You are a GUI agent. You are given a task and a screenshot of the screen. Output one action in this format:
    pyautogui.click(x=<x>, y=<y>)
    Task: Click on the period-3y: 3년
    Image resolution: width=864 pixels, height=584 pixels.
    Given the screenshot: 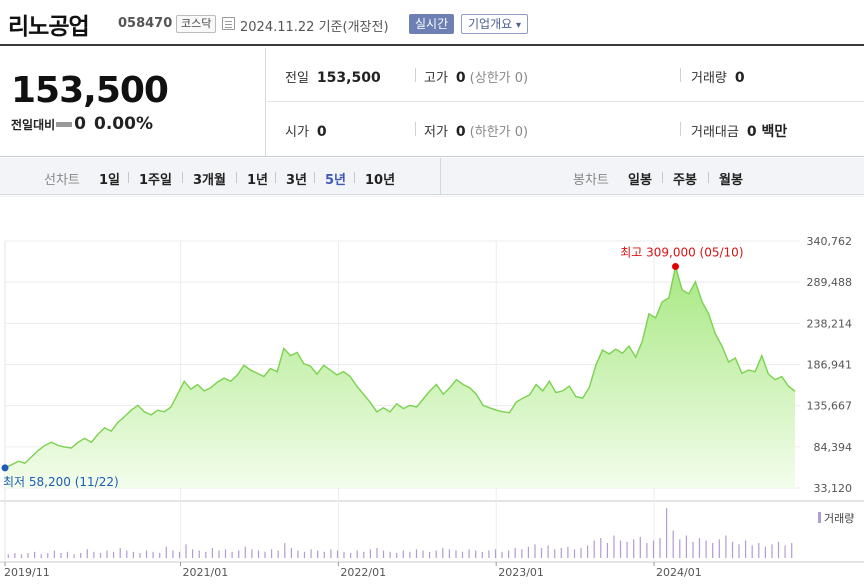 What is the action you would take?
    pyautogui.click(x=297, y=180)
    